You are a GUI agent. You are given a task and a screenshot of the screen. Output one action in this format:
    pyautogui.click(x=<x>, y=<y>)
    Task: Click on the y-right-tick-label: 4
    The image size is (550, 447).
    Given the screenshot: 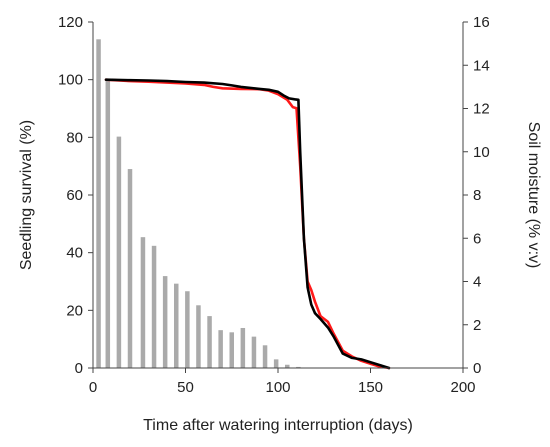 What is the action you would take?
    pyautogui.click(x=477, y=282)
    